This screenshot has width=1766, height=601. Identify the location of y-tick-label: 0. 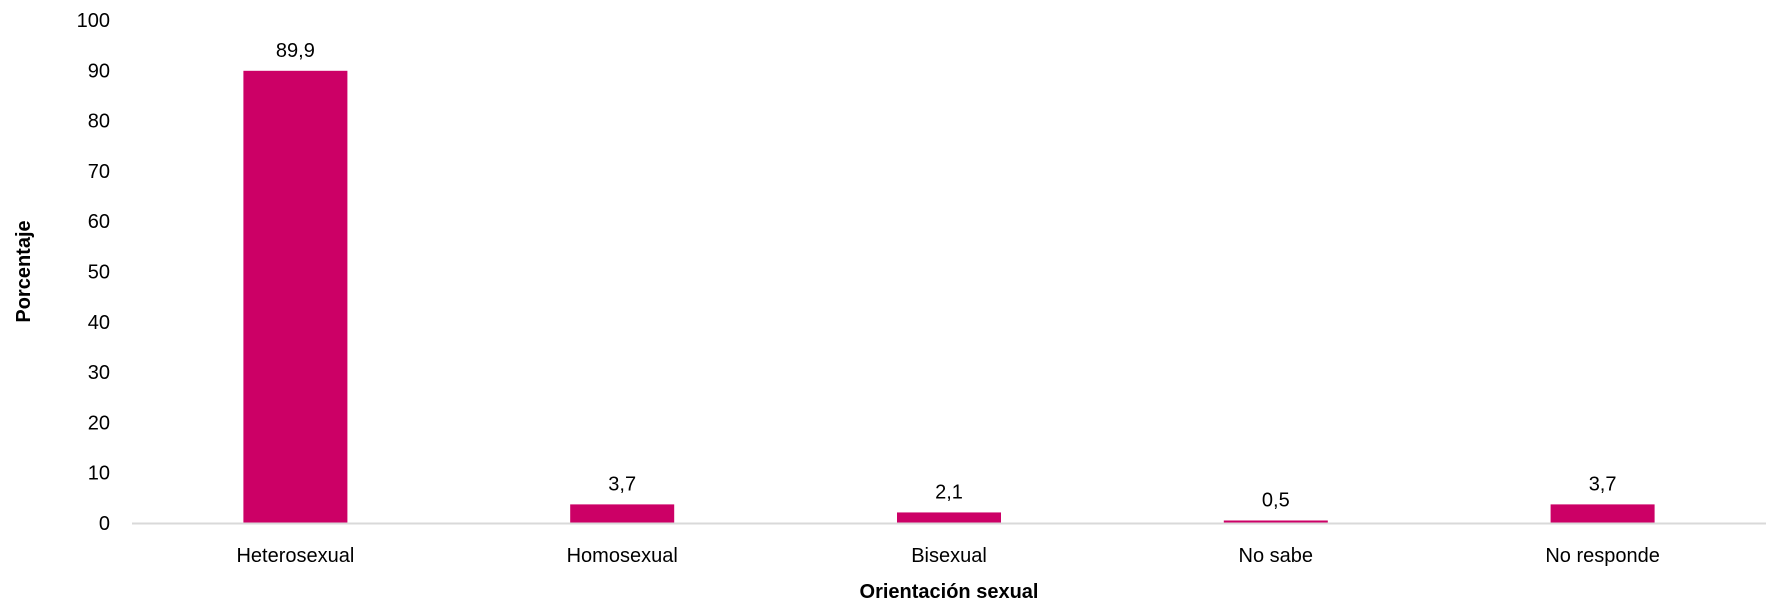
(104, 524).